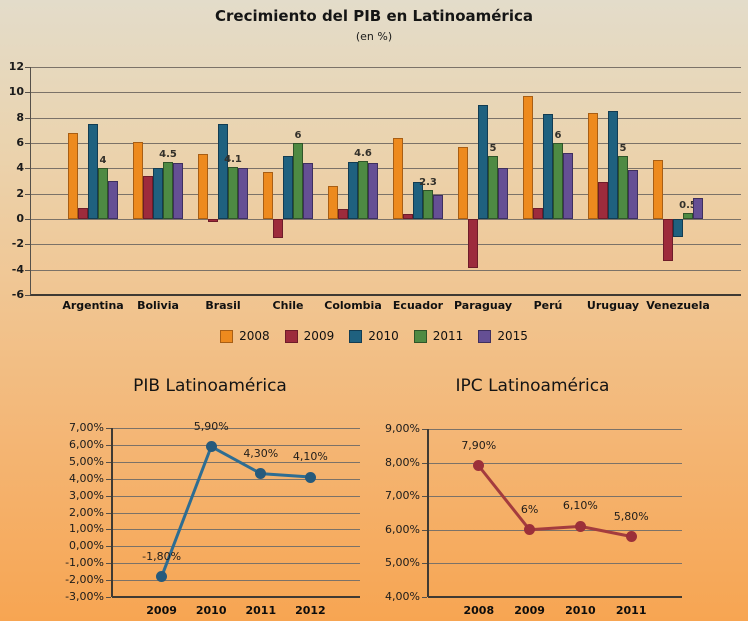 The image size is (748, 621). What do you see at coordinates (20, 142) in the screenshot?
I see `y-axis-label: 6` at bounding box center [20, 142].